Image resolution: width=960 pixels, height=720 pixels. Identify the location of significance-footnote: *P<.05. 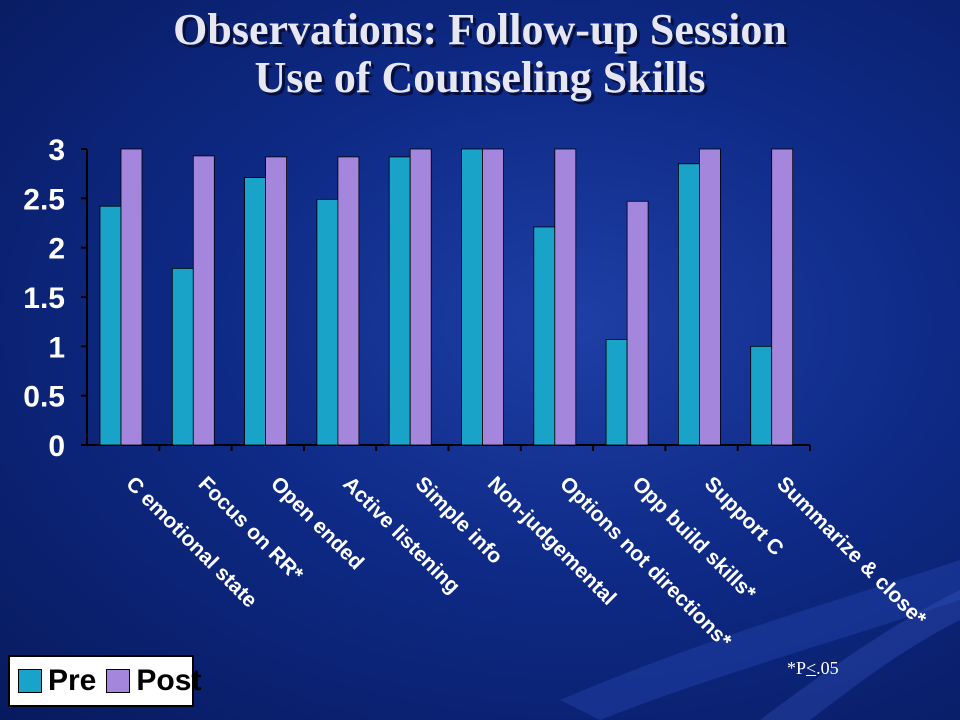
(813, 668).